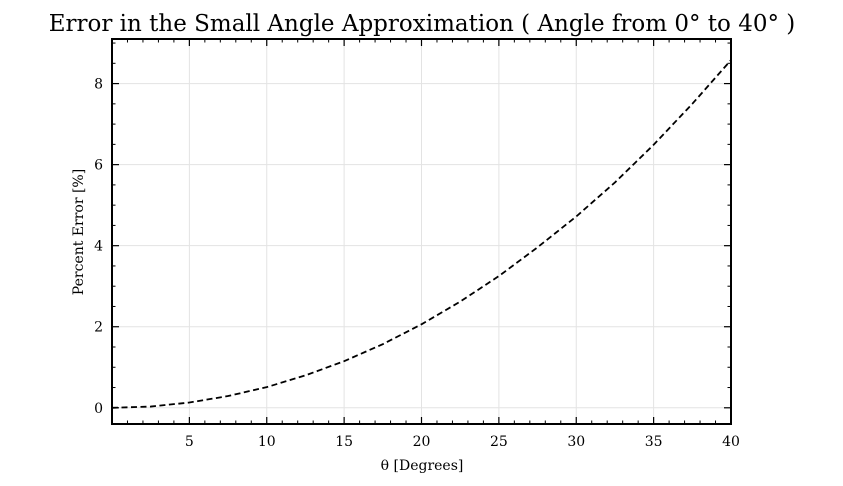 This screenshot has width=843, height=486. Describe the element at coordinates (462, 442) in the screenshot. I see `x-tick-labels: 5 10 15 20 25 30 35 40` at that location.